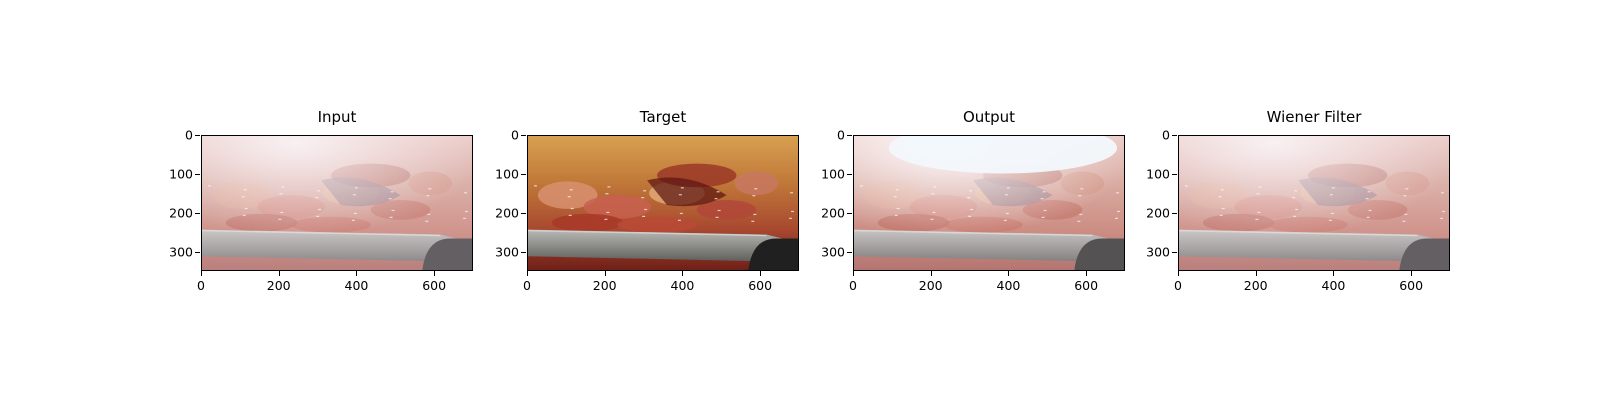  Describe the element at coordinates (989, 117) in the screenshot. I see `panel-title: Output` at that location.